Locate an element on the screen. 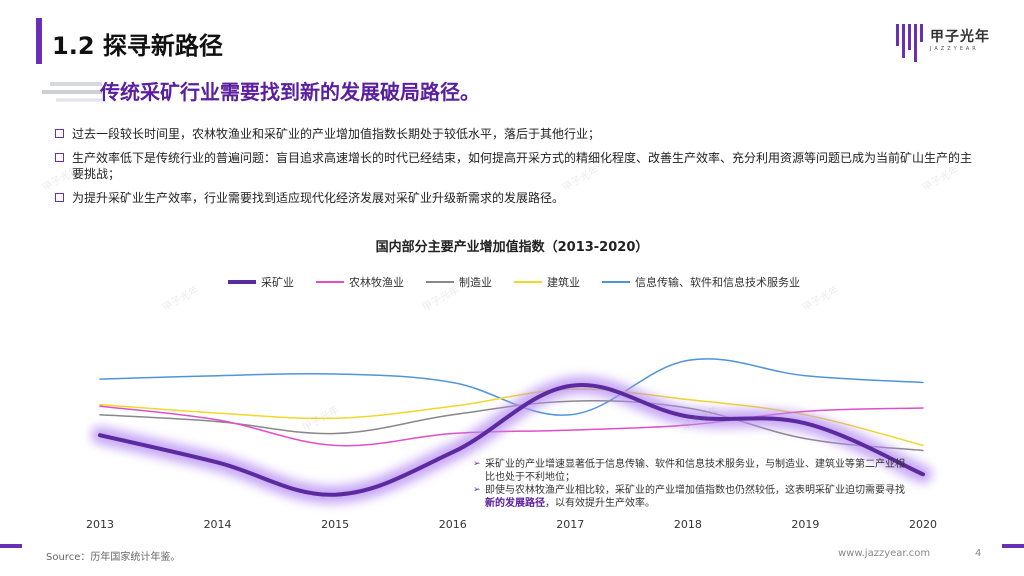 The height and width of the screenshot is (576, 1024). footer-accent-left is located at coordinates (11, 546).